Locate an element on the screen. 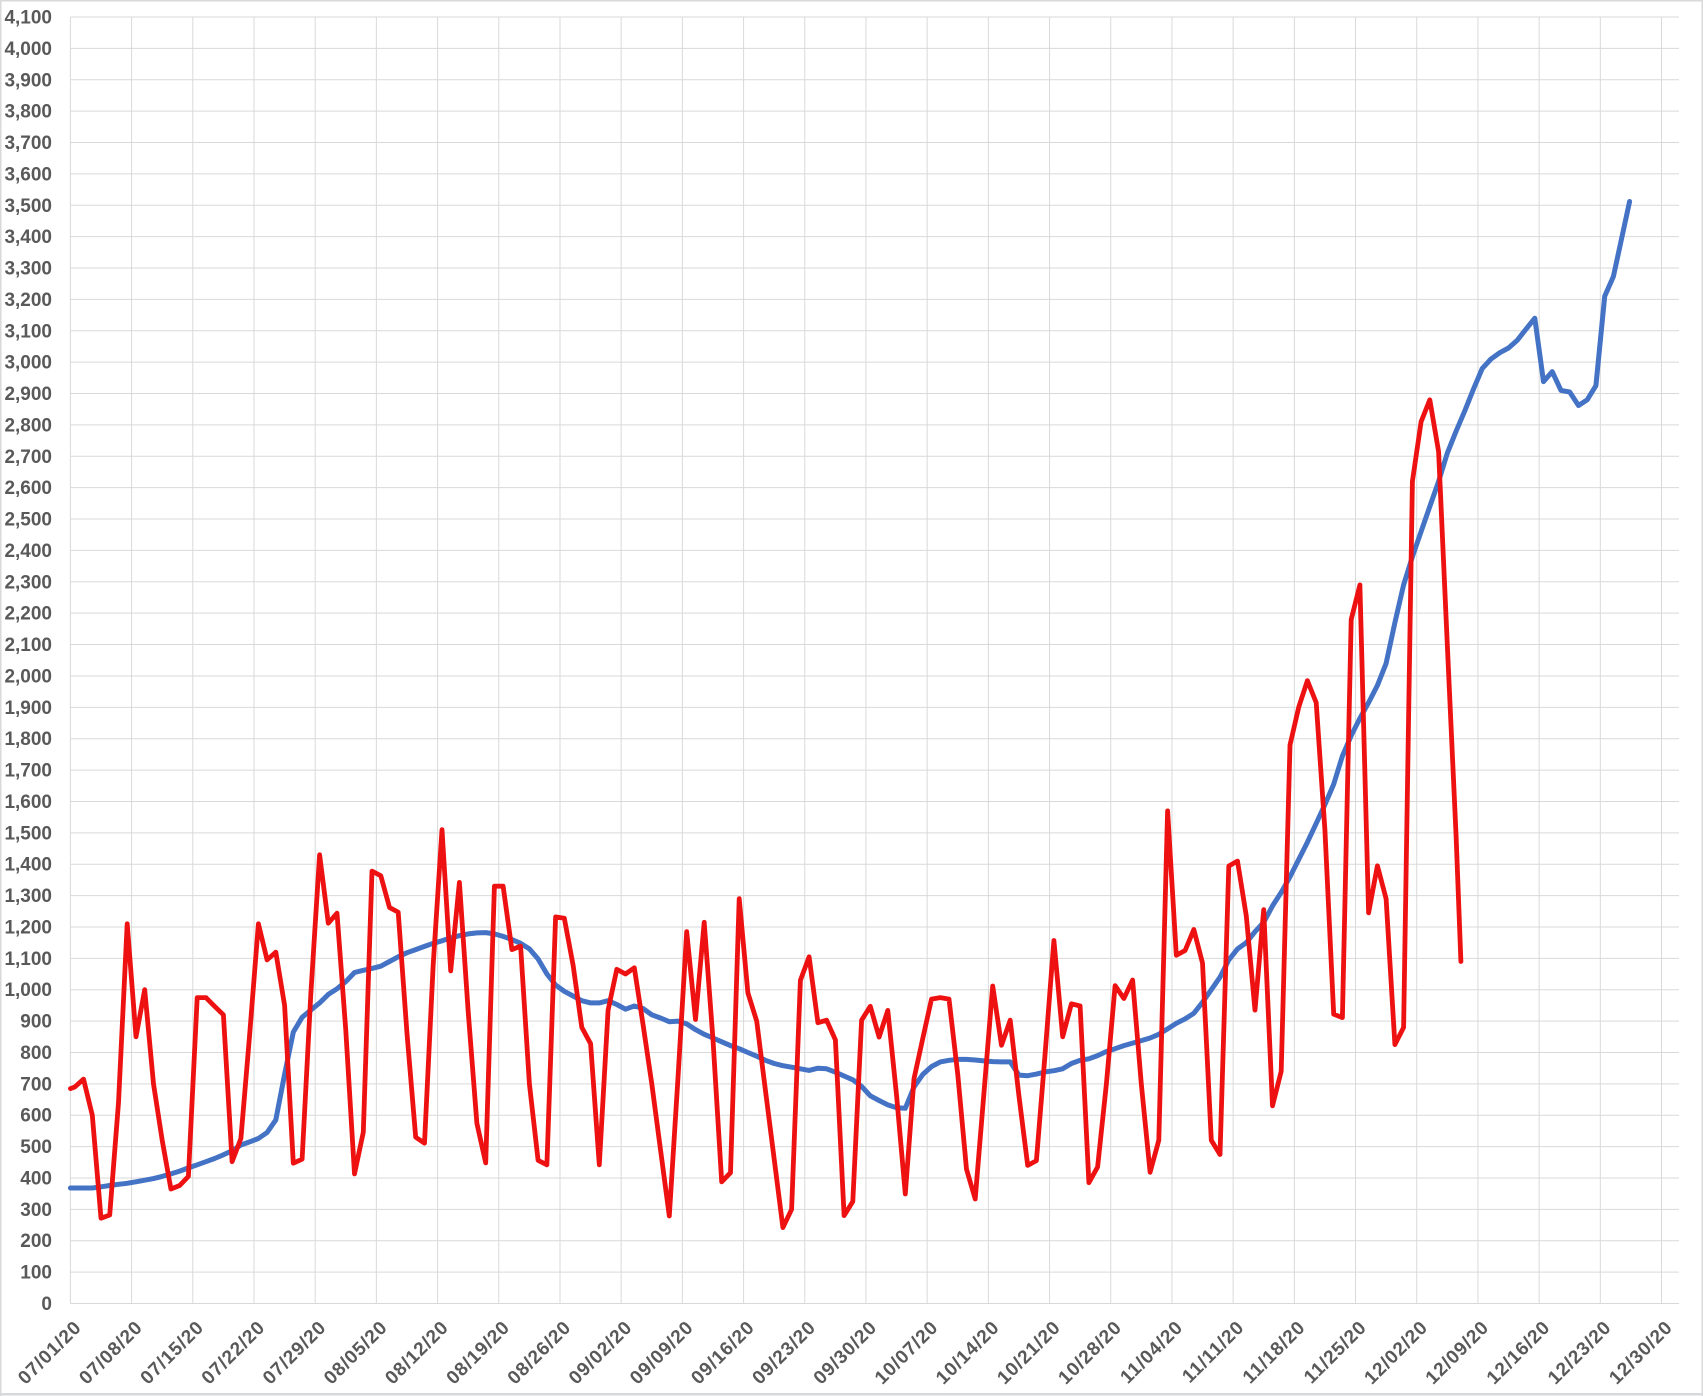  svg-text: 3,000 is located at coordinates (28, 363).